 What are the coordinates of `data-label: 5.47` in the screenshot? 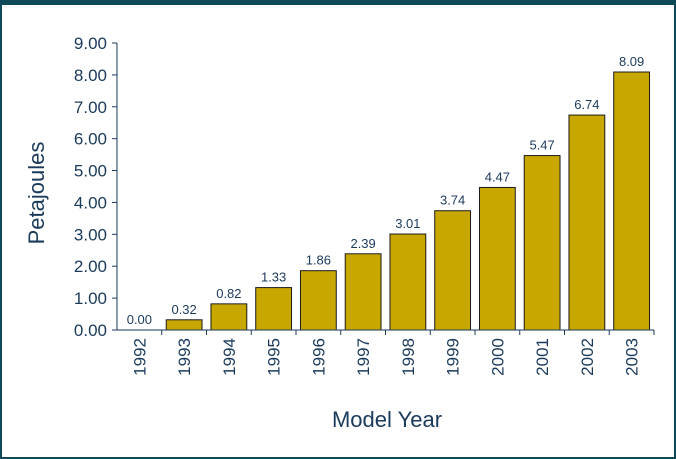 It's located at (541, 145).